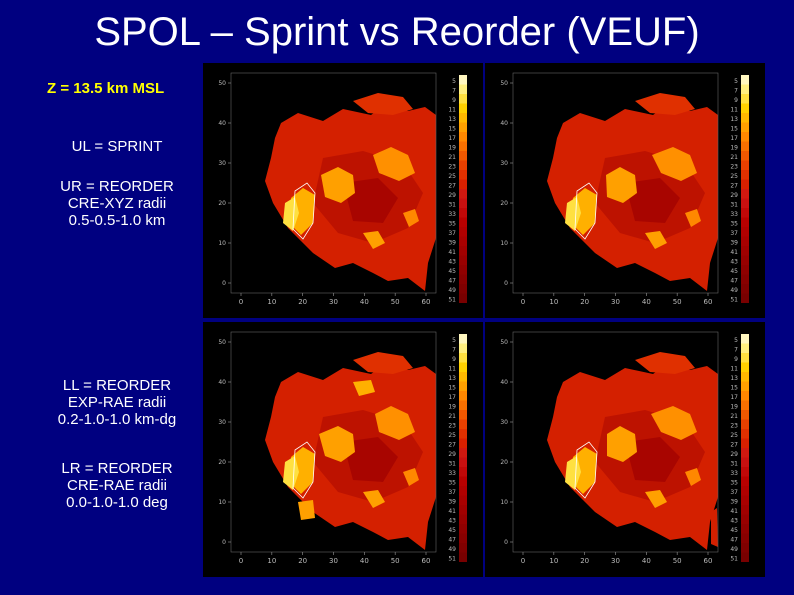 This screenshot has width=794, height=595. What do you see at coordinates (241, 561) in the screenshot?
I see `x-tick-label: 0` at bounding box center [241, 561].